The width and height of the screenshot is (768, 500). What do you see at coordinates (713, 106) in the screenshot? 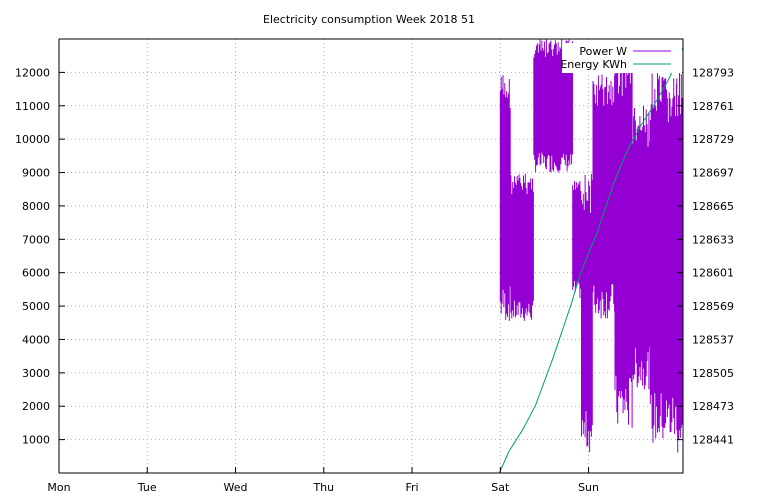
I see `y-tick-label-right: 128761` at bounding box center [713, 106].